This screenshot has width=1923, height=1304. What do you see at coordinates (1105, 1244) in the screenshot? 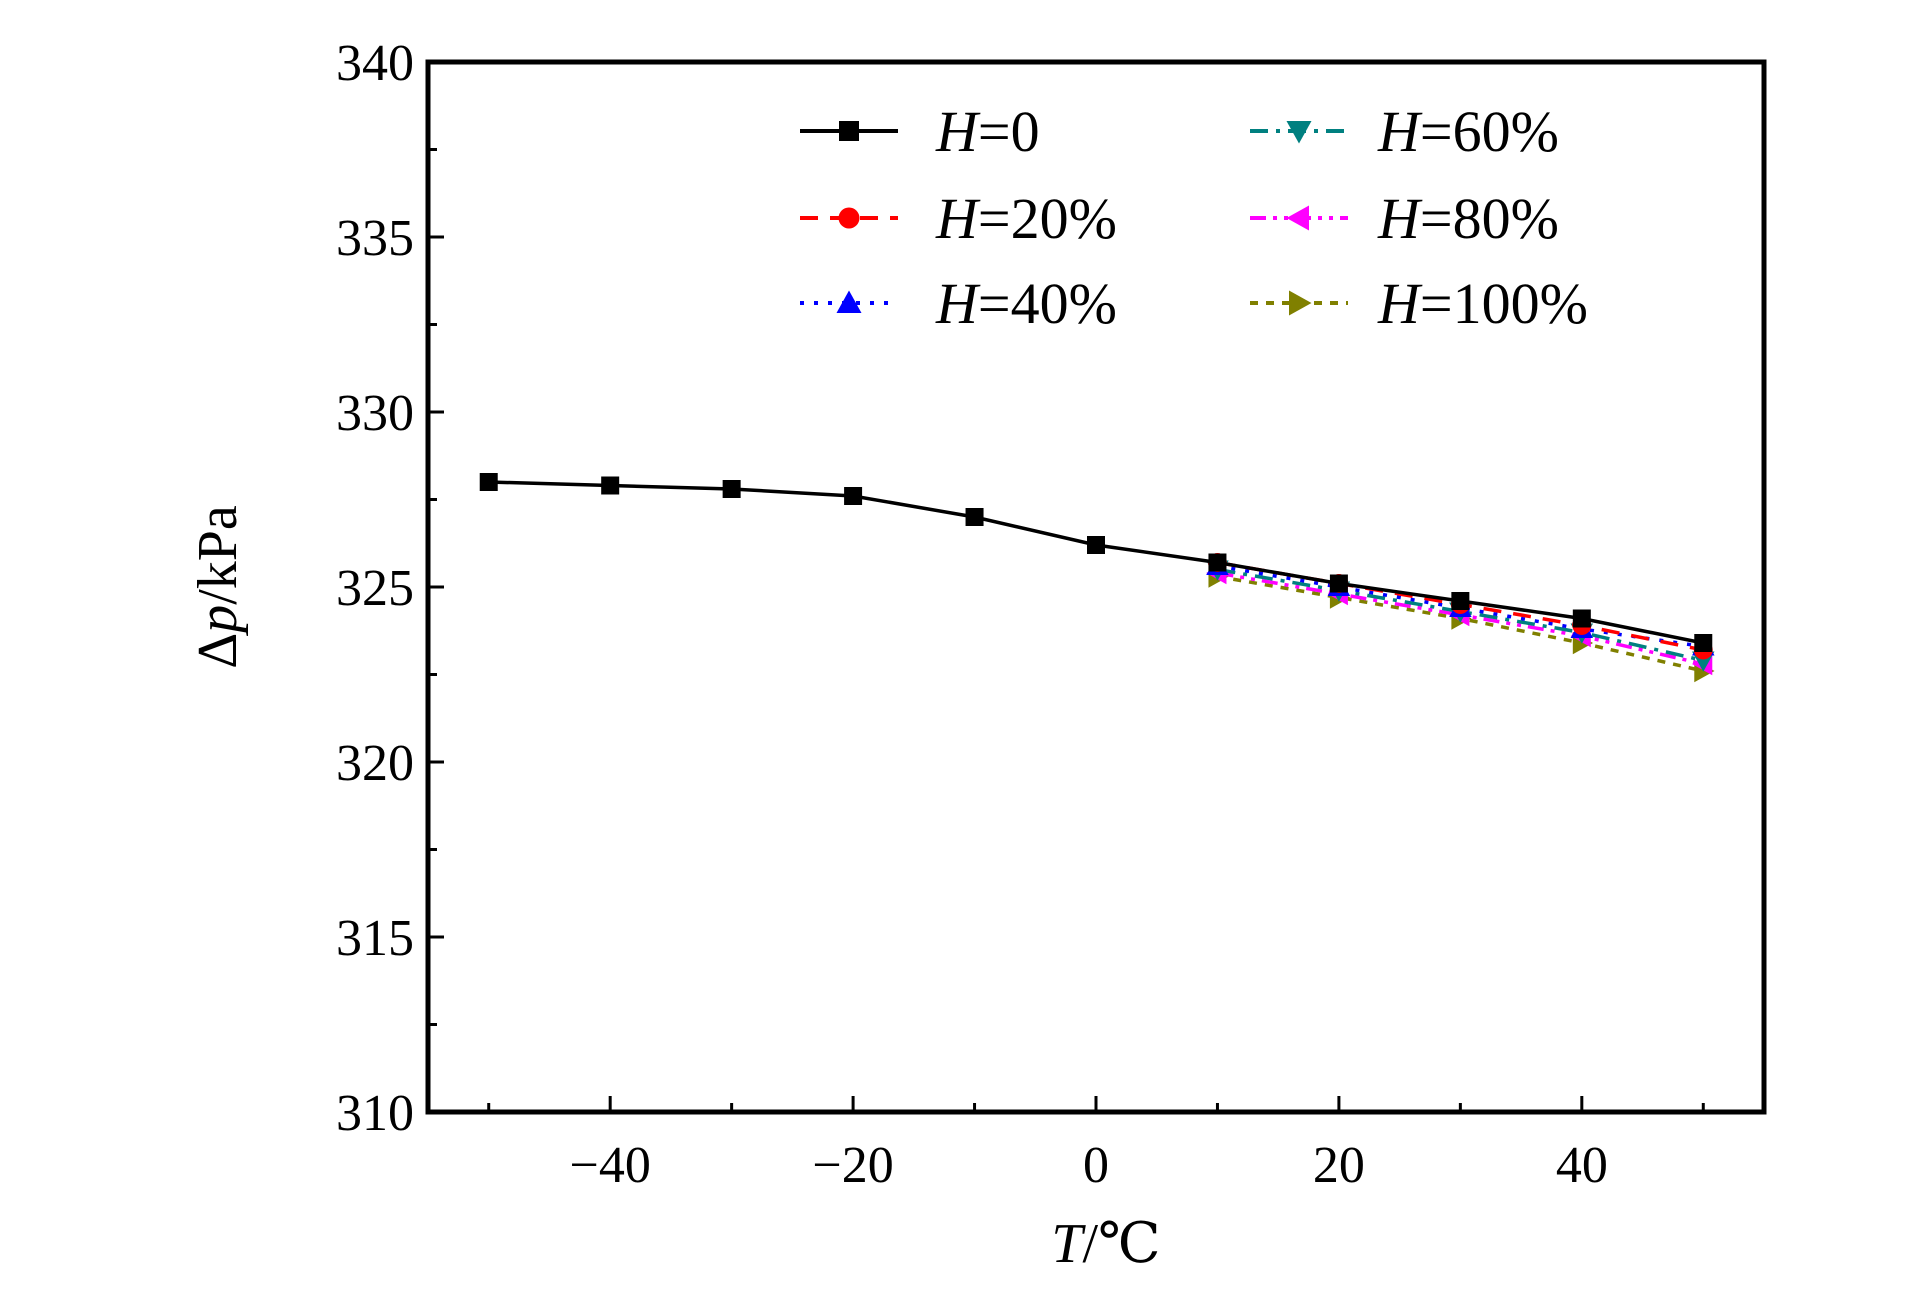
I see `x-axis-title: T/℃` at bounding box center [1105, 1244].